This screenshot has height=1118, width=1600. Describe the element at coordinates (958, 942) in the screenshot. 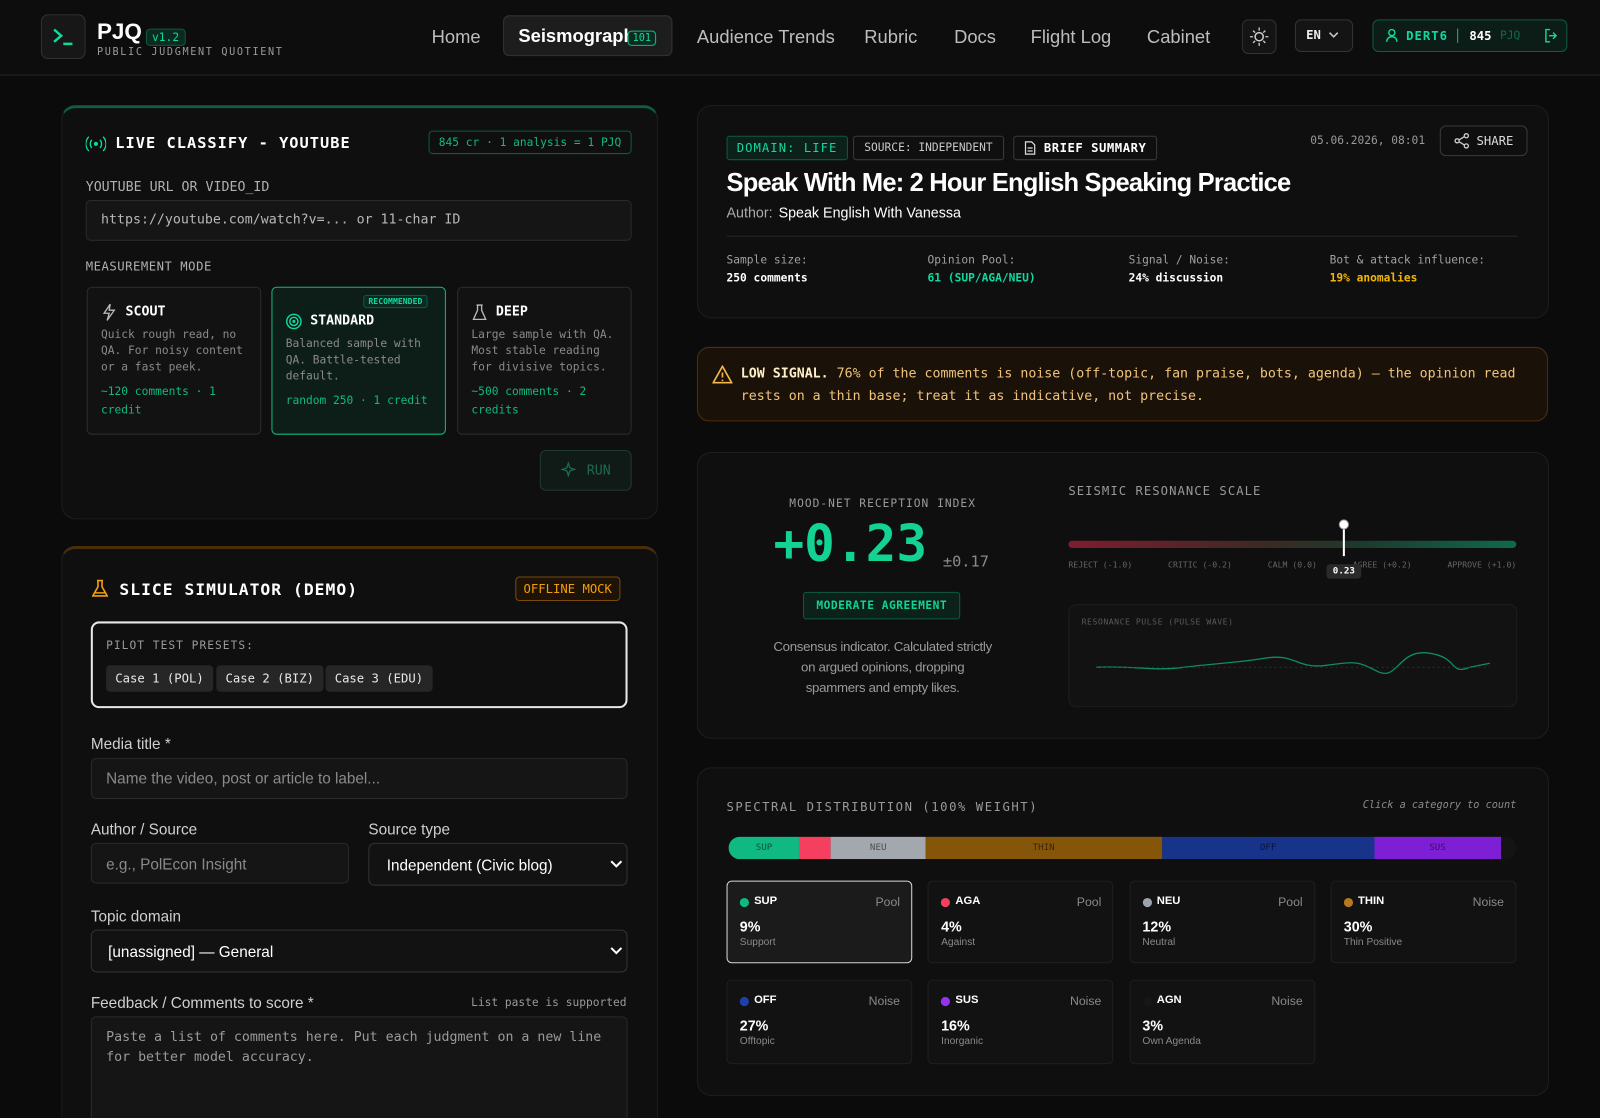

I see `category-name: Against` at that location.